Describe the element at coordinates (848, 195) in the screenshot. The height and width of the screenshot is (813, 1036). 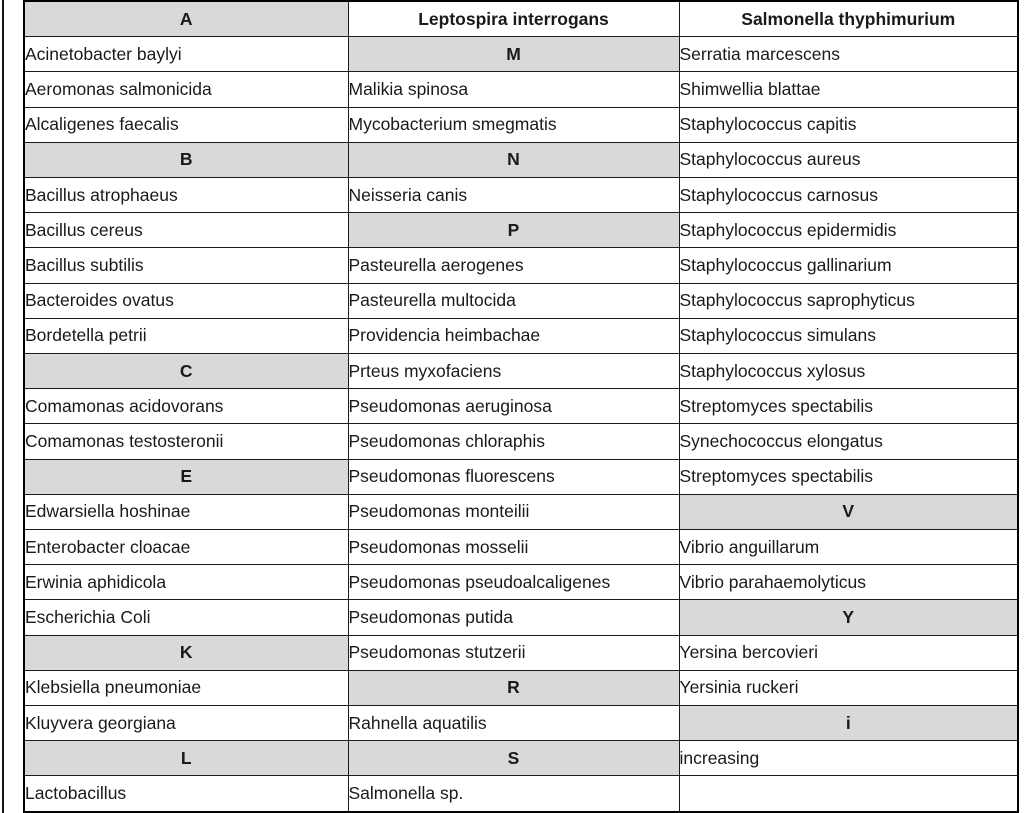
I see `species-cell: Staphylococcus carnosus` at that location.